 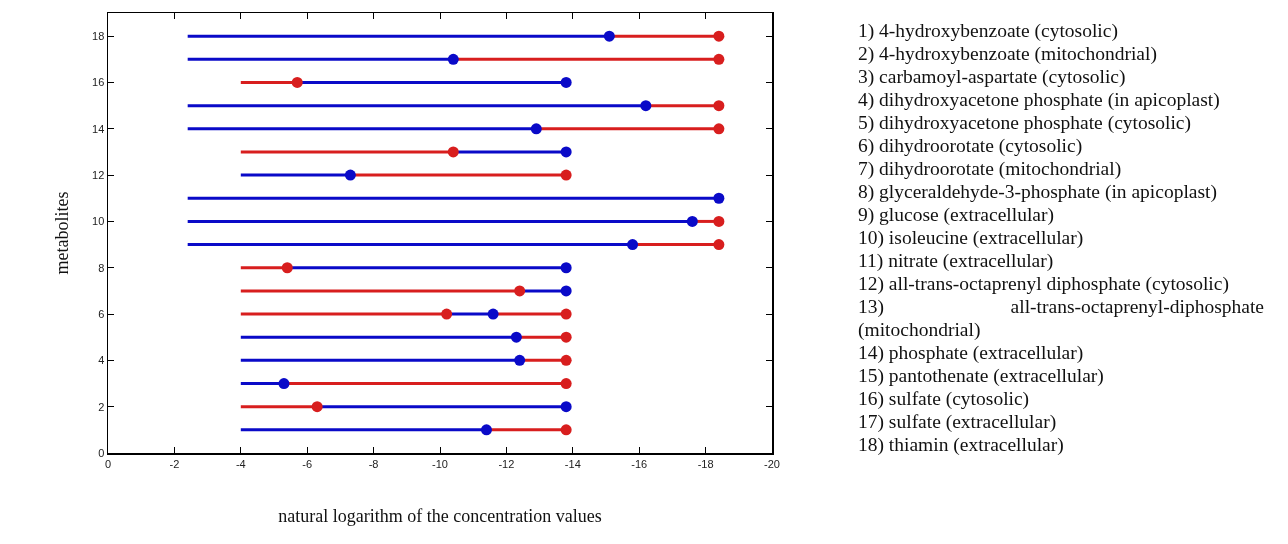 I want to click on text: 5) dihydroxyacetone phosphate (cytosolic), so click(x=1025, y=122).